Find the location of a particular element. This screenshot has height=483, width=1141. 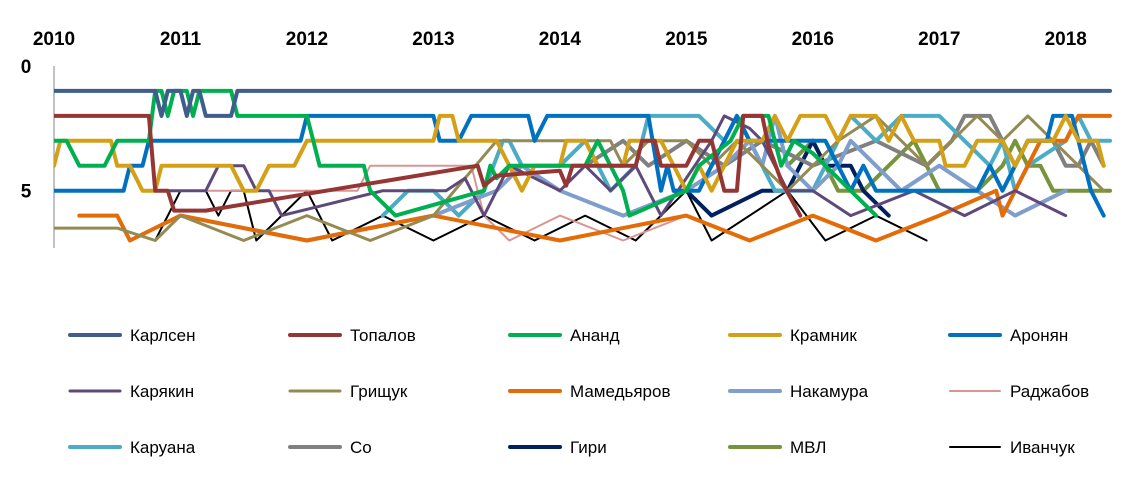

x-tick-label: 2017 is located at coordinates (939, 39).